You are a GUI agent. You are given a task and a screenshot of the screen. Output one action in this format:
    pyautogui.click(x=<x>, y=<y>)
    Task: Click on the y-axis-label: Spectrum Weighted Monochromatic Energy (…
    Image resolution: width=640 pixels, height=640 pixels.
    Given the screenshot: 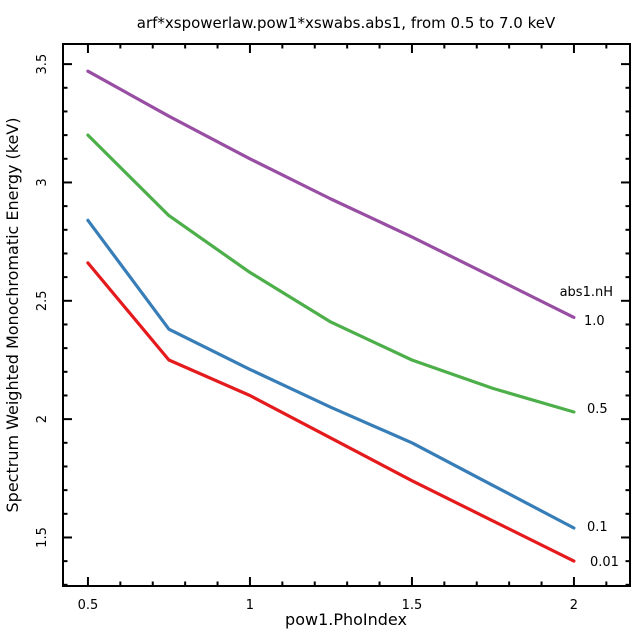 What is the action you would take?
    pyautogui.click(x=12, y=315)
    